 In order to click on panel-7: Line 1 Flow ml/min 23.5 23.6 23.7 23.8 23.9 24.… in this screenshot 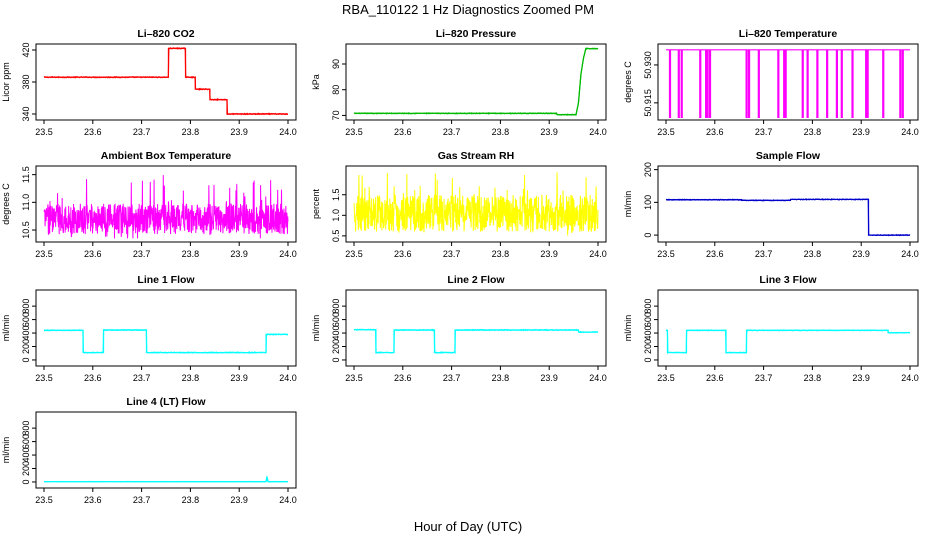, I will do `click(149, 328)`.